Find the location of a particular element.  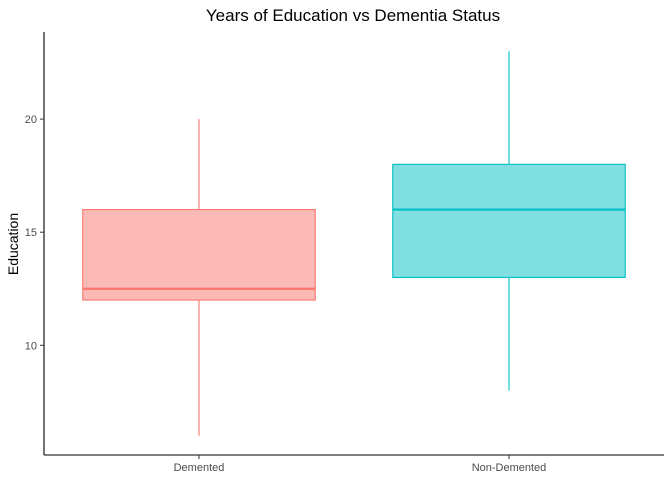

x-tick-label: Non-Demented is located at coordinates (509, 468).